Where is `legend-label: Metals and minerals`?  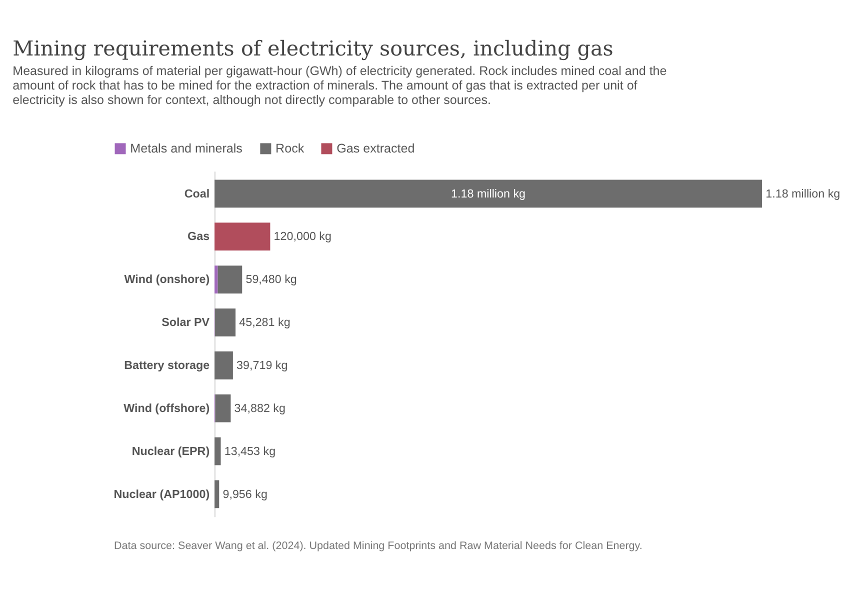 legend-label: Metals and minerals is located at coordinates (186, 148).